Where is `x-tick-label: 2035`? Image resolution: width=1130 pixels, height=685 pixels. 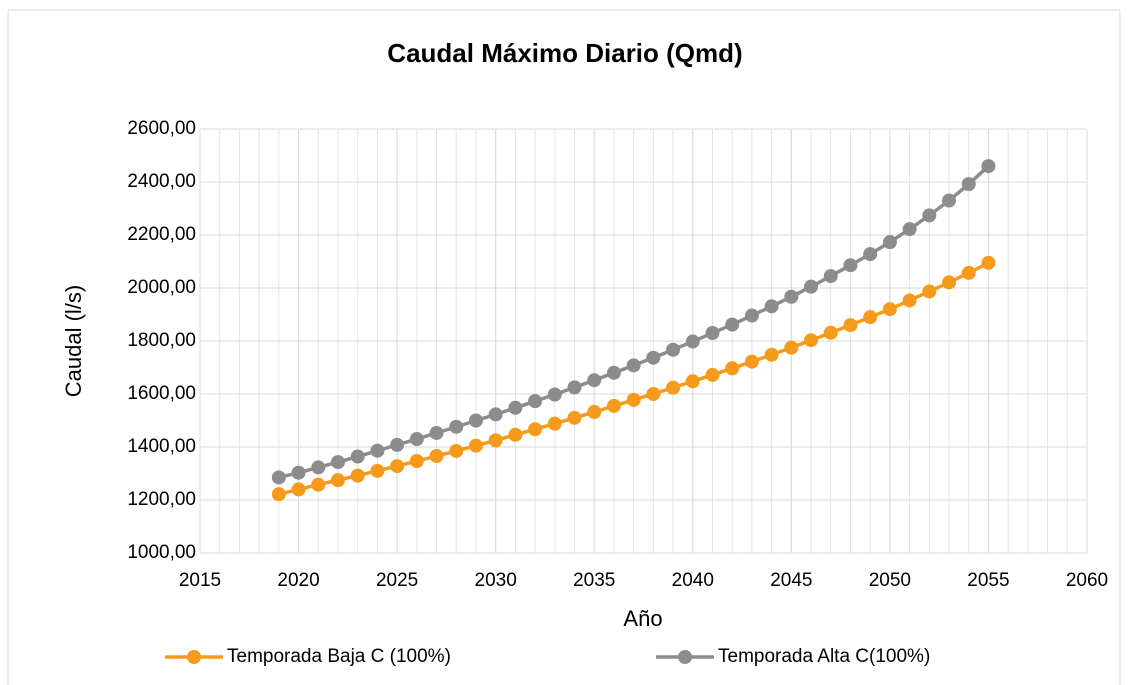 x-tick-label: 2035 is located at coordinates (594, 580).